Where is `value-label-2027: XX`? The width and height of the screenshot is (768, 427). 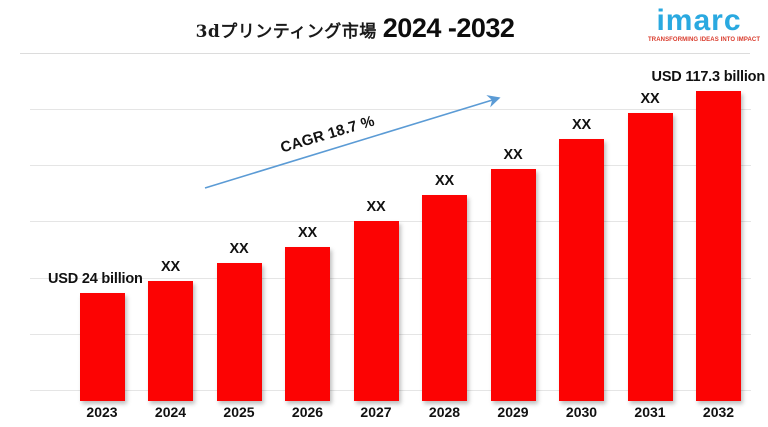 value-label-2027: XX is located at coordinates (376, 207).